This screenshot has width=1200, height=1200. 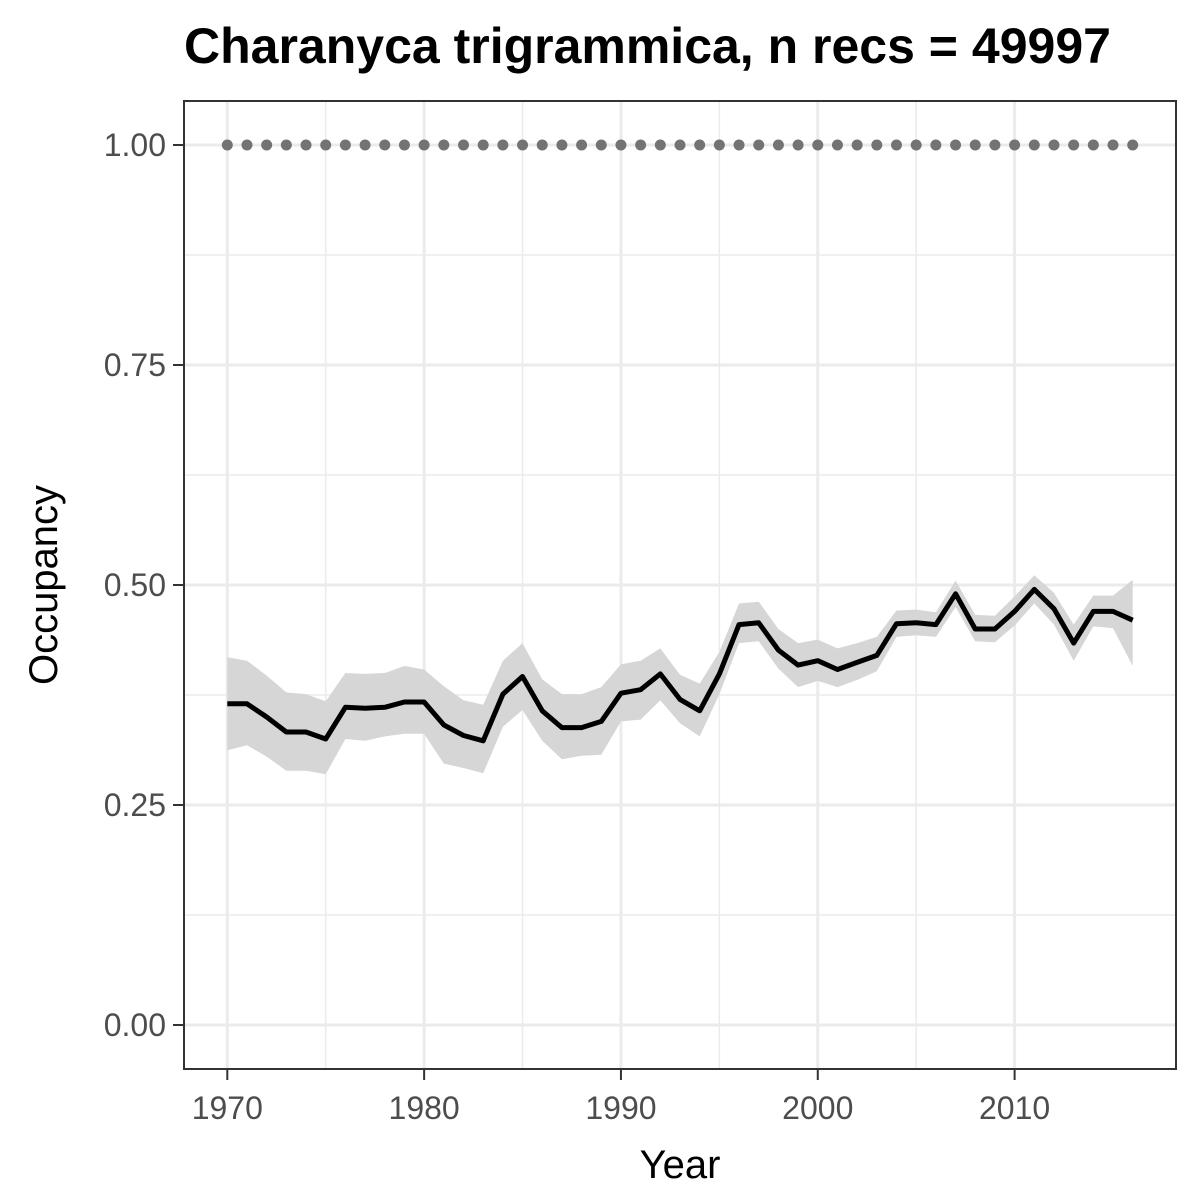 What do you see at coordinates (135, 585) in the screenshot?
I see `y-tick-label: 0.50` at bounding box center [135, 585].